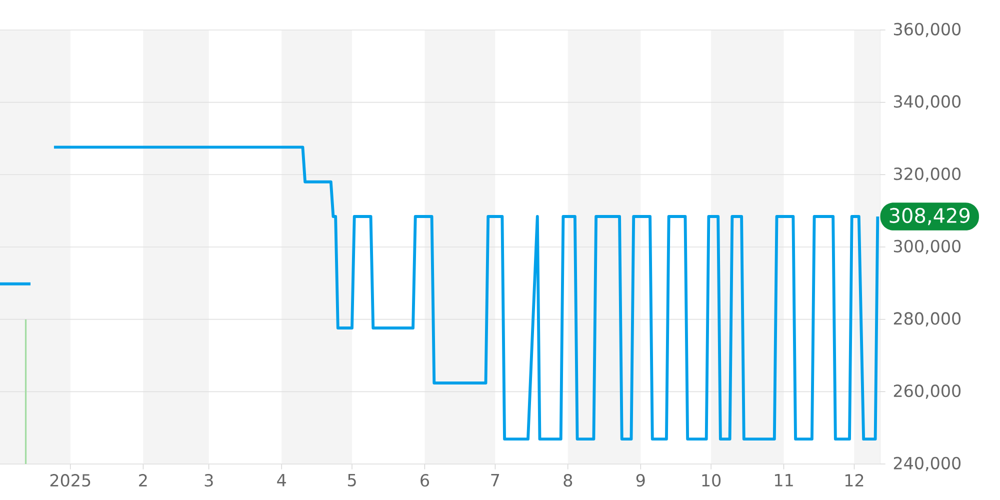 The image size is (1000, 500). What do you see at coordinates (784, 480) in the screenshot?
I see `x-tick-label: 11` at bounding box center [784, 480].